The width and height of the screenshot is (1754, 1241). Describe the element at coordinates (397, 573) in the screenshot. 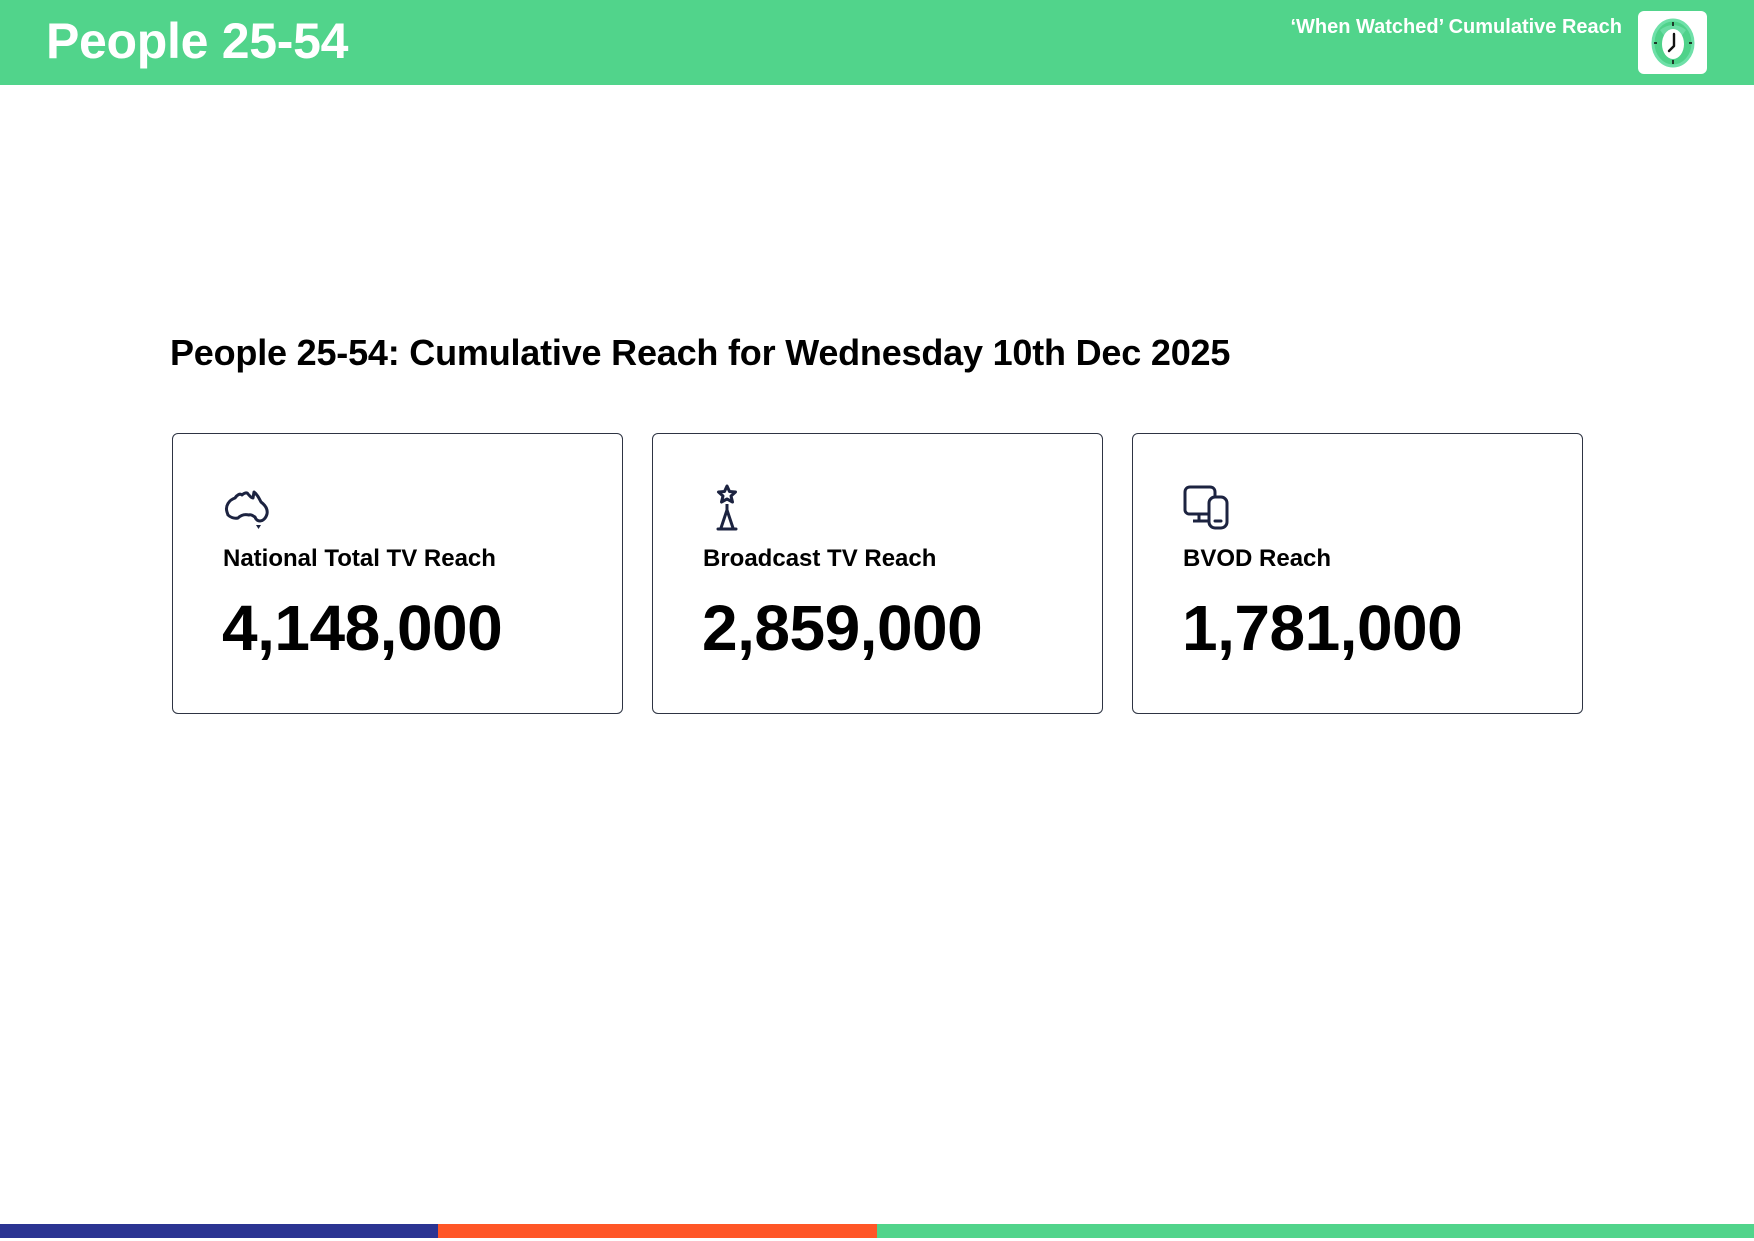

I see `reach-card-national-total-tv: National Total TV Reach 4,148,000` at that location.